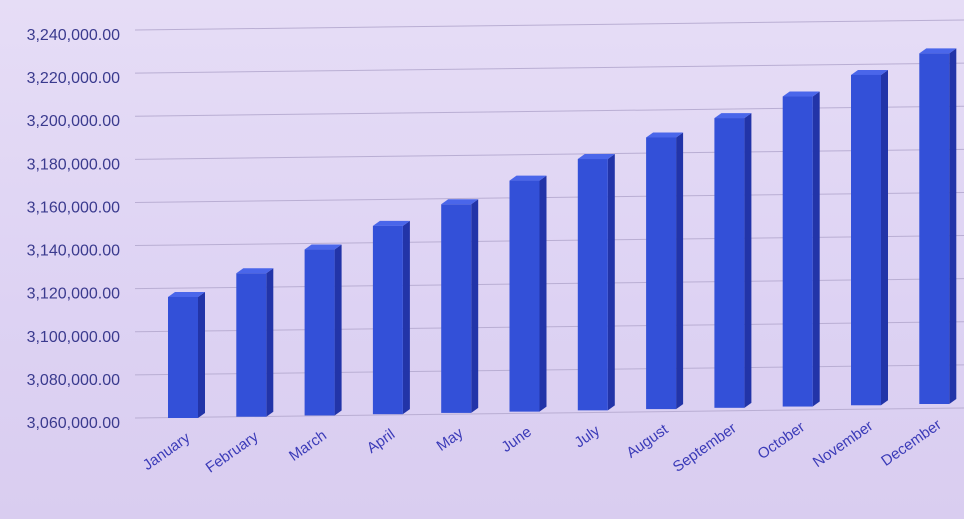 The image size is (964, 519). What do you see at coordinates (74, 164) in the screenshot?
I see `y-tick-label: 3,180,000.00` at bounding box center [74, 164].